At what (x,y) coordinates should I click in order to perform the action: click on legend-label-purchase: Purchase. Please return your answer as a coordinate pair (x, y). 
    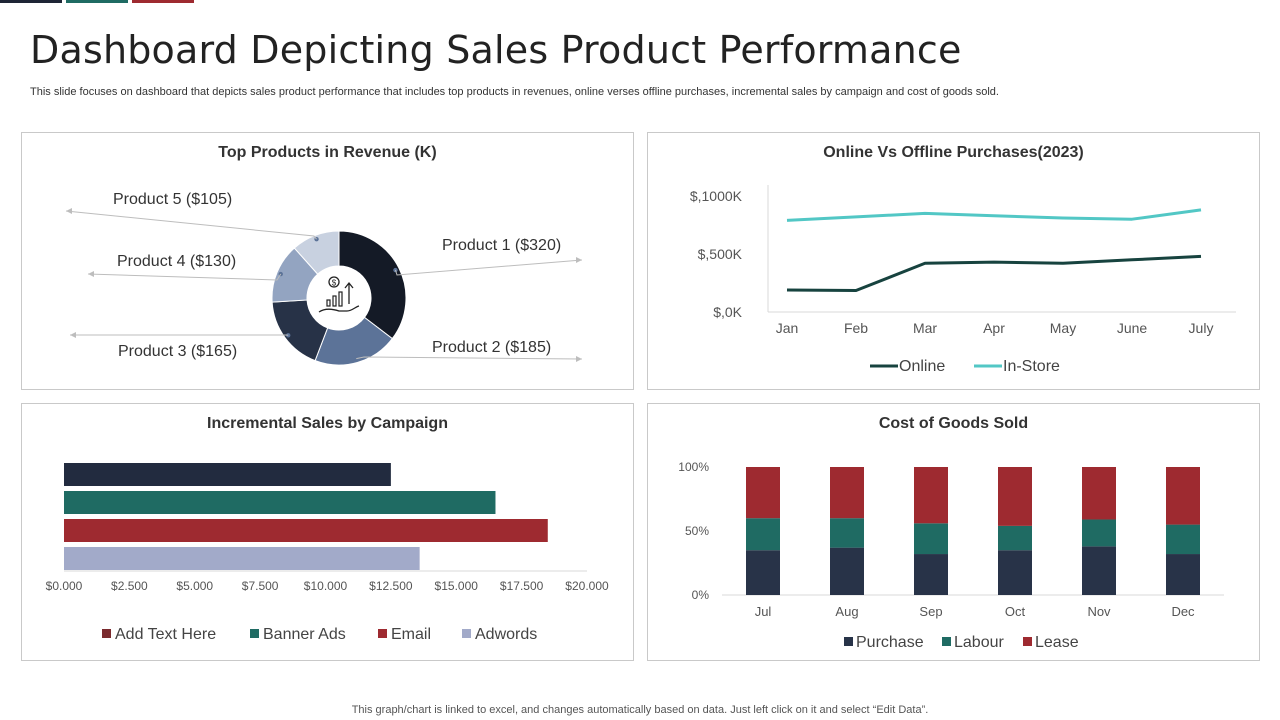
    Looking at the image, I should click on (890, 642).